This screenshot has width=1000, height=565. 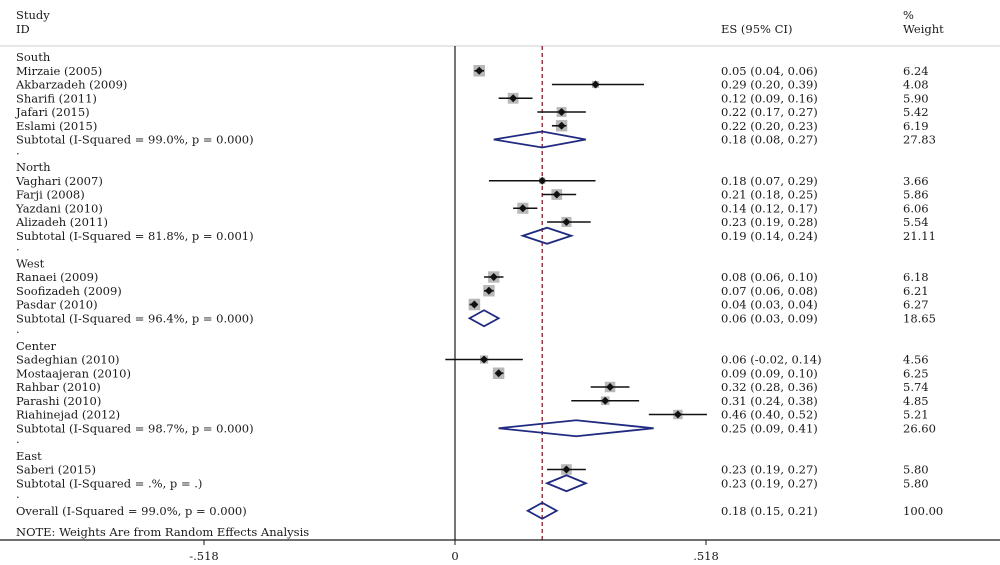 What do you see at coordinates (706, 556) in the screenshot?
I see `x-tick-label: .518` at bounding box center [706, 556].